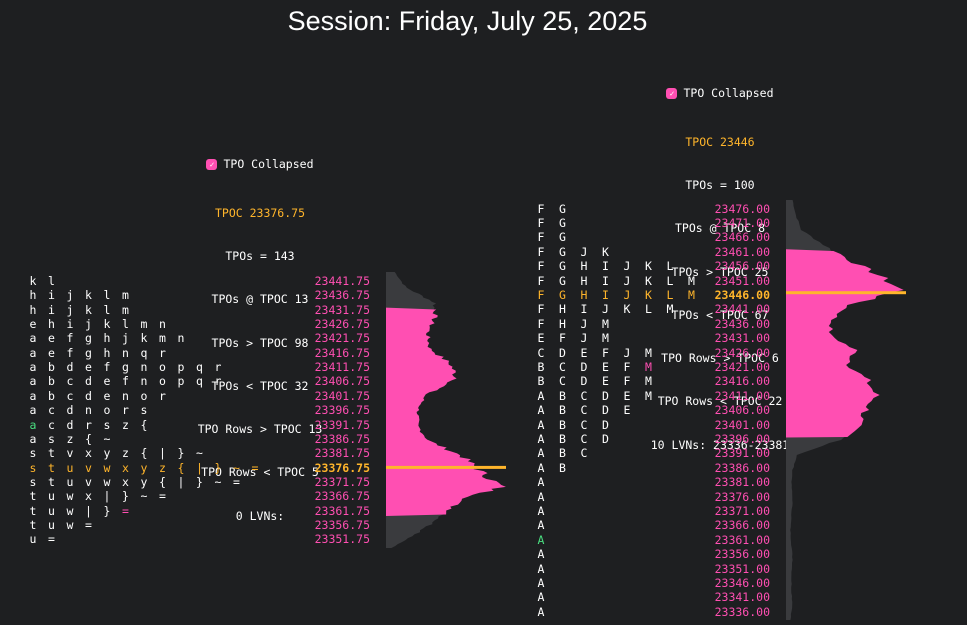 The height and width of the screenshot is (625, 967). I want to click on right-tpo-letter: L, so click(670, 294).